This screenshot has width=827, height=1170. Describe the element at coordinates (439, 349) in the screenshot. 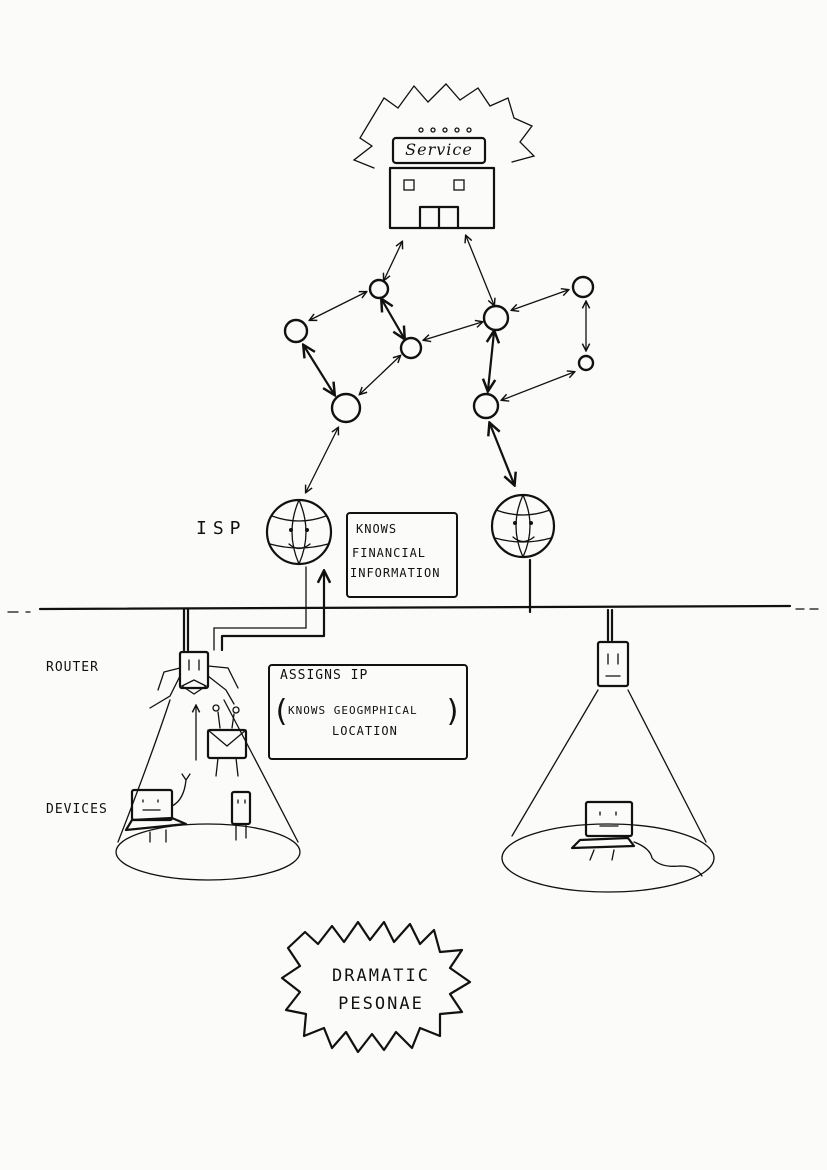

I see `network-nodes` at that location.